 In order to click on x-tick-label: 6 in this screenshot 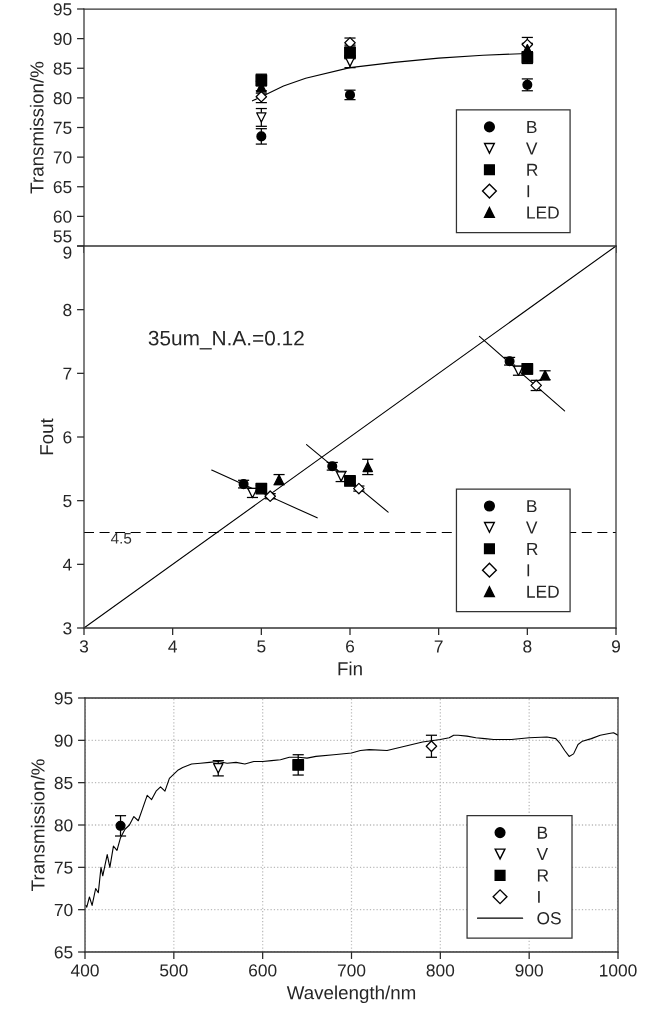, I will do `click(350, 646)`.